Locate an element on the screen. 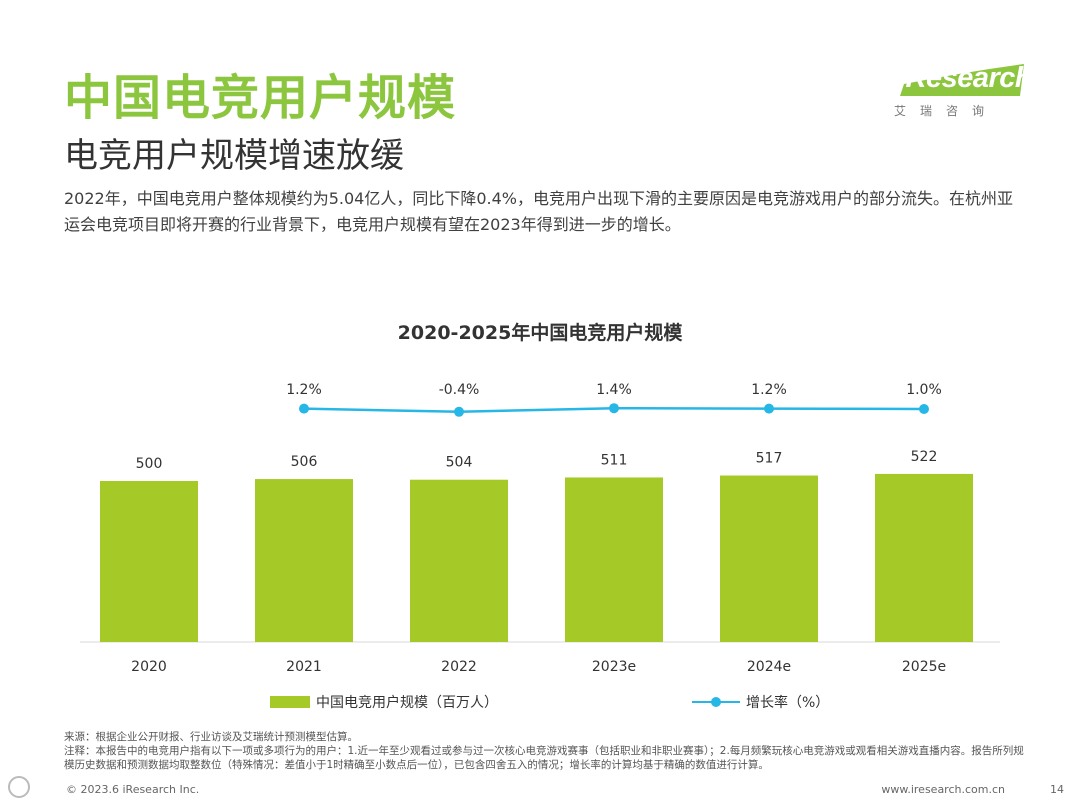 The width and height of the screenshot is (1080, 810). bar-label-2025e: 522 is located at coordinates (924, 457).